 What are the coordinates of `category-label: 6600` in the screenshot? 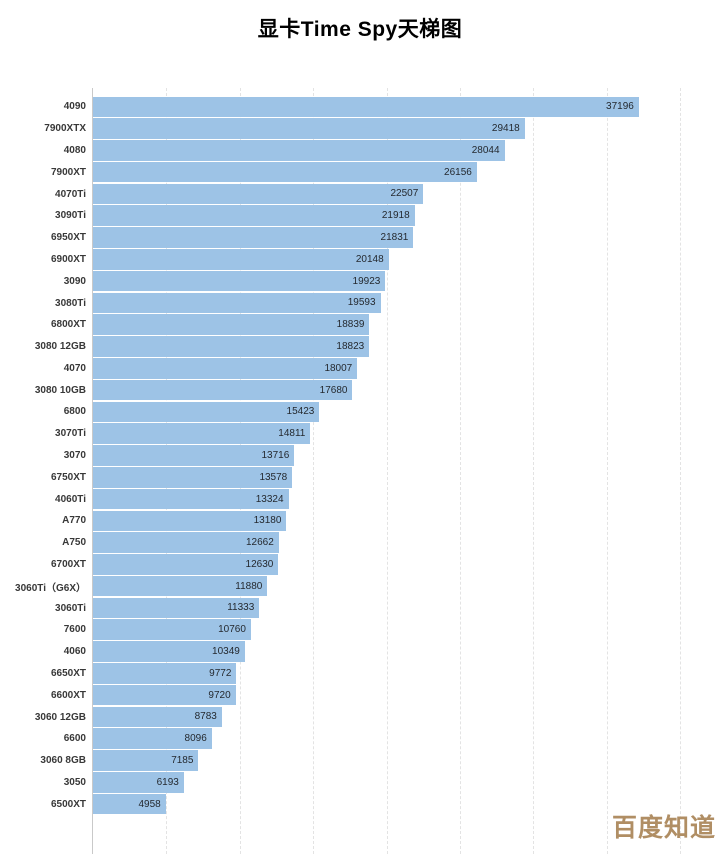 It's located at (74, 739).